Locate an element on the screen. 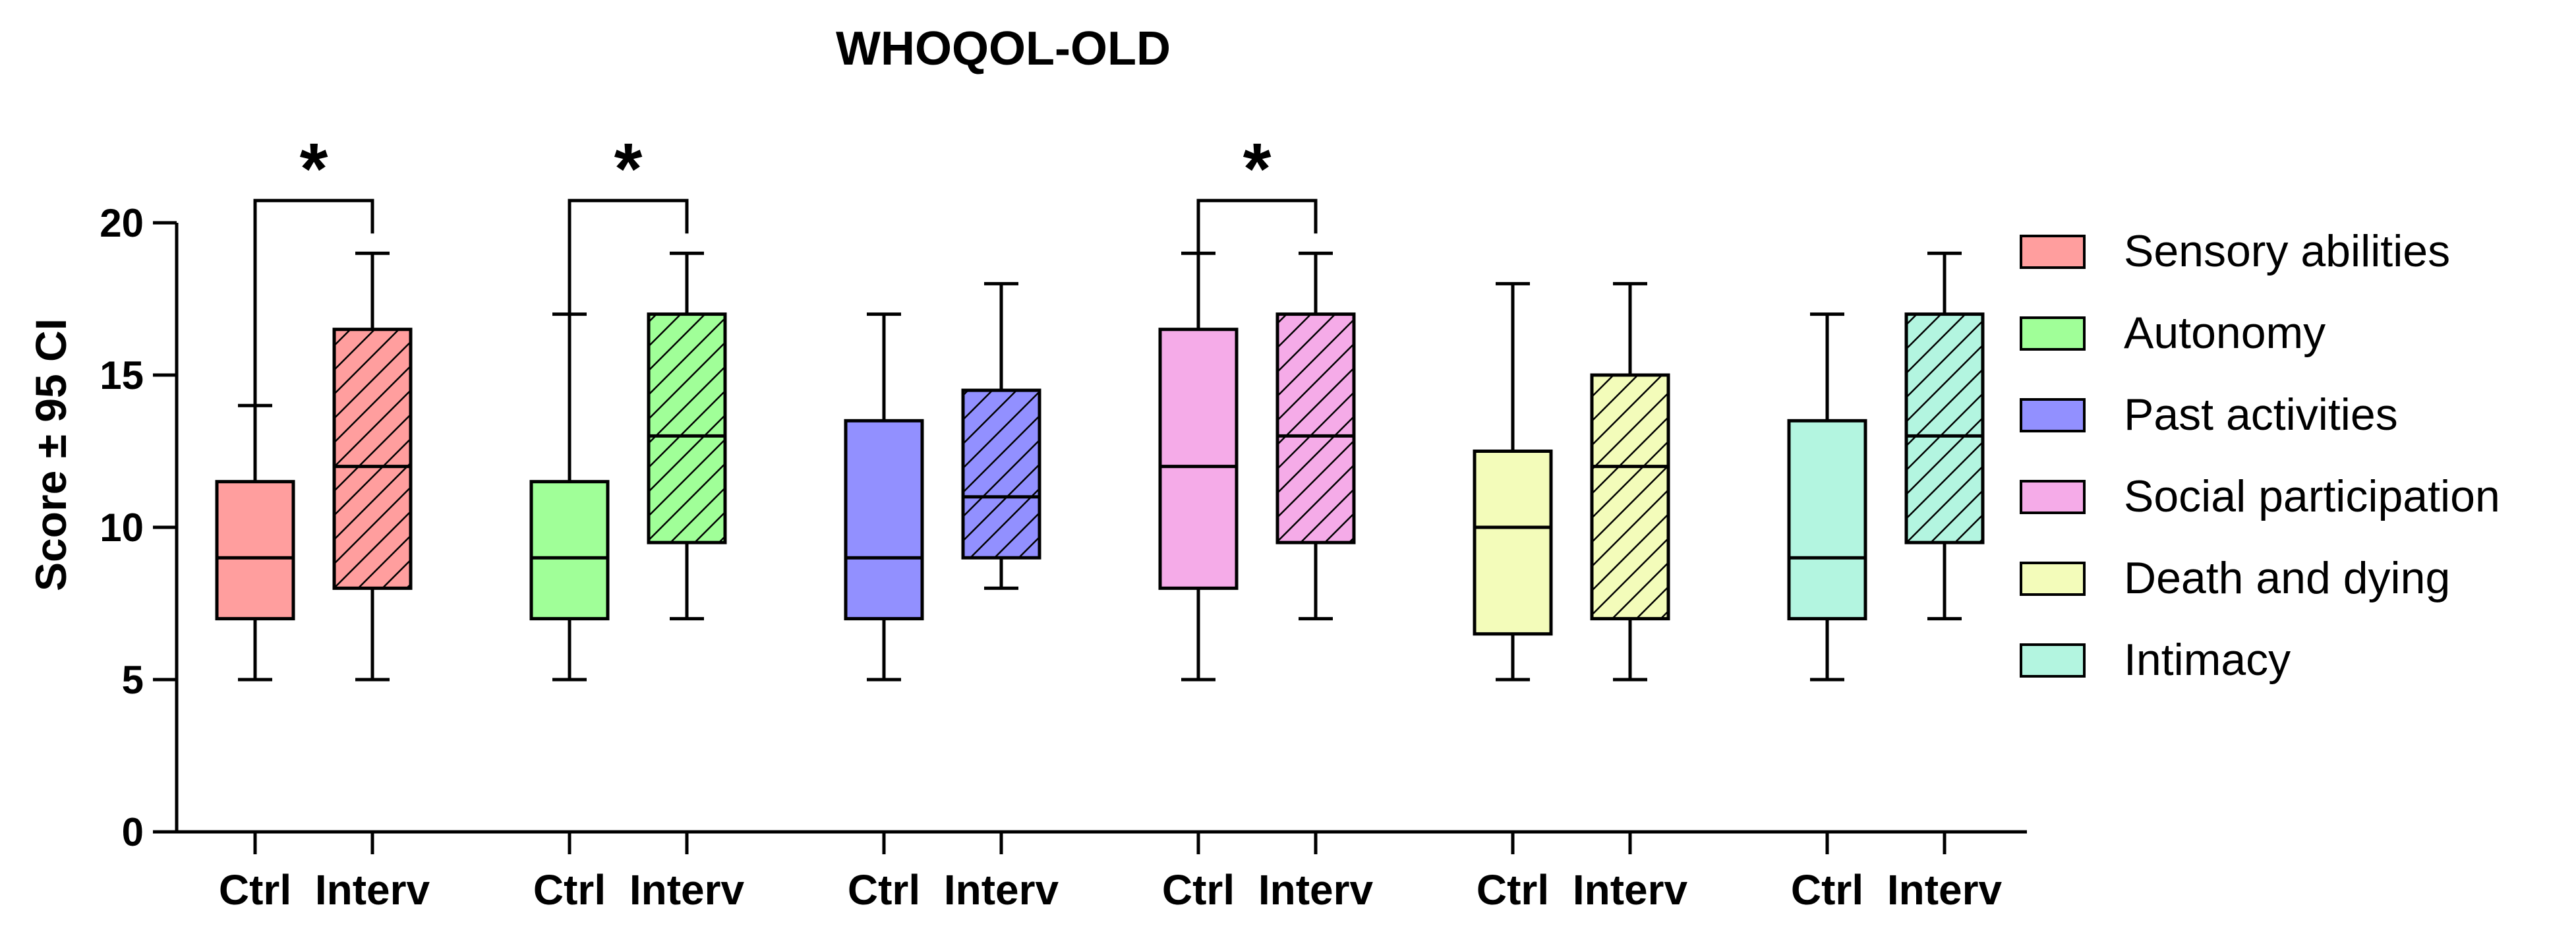  y-tick-label: 10 is located at coordinates (122, 528).